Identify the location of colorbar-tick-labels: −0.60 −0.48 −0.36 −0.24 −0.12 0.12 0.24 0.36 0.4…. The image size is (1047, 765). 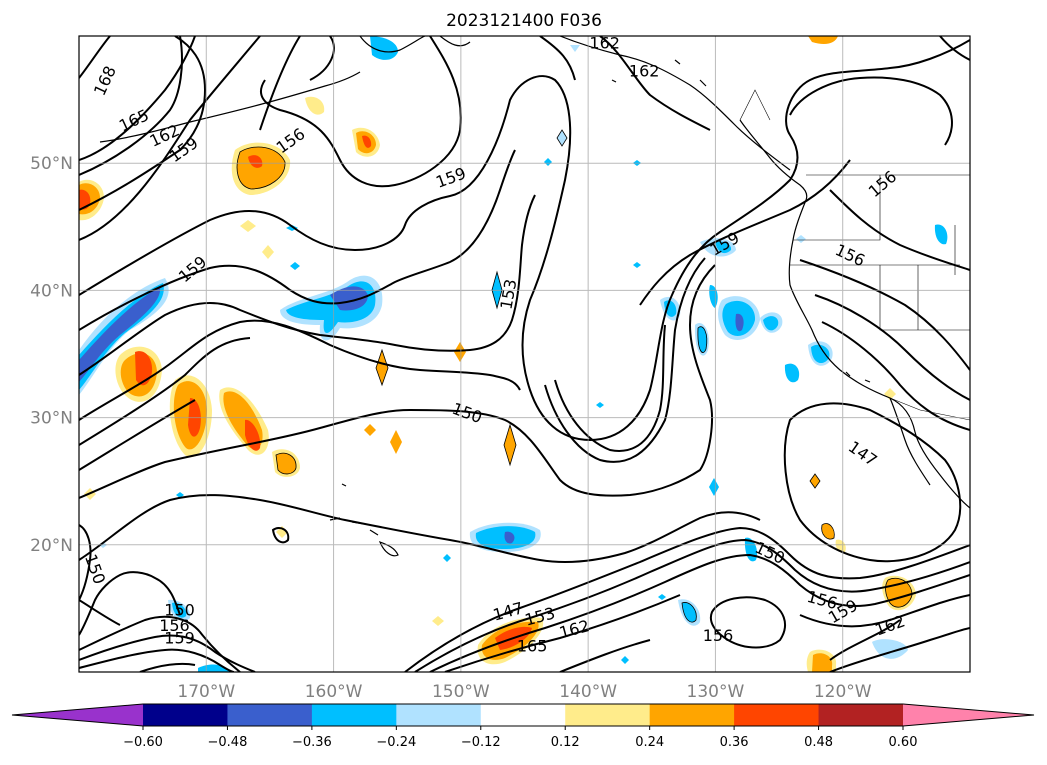
(520, 738).